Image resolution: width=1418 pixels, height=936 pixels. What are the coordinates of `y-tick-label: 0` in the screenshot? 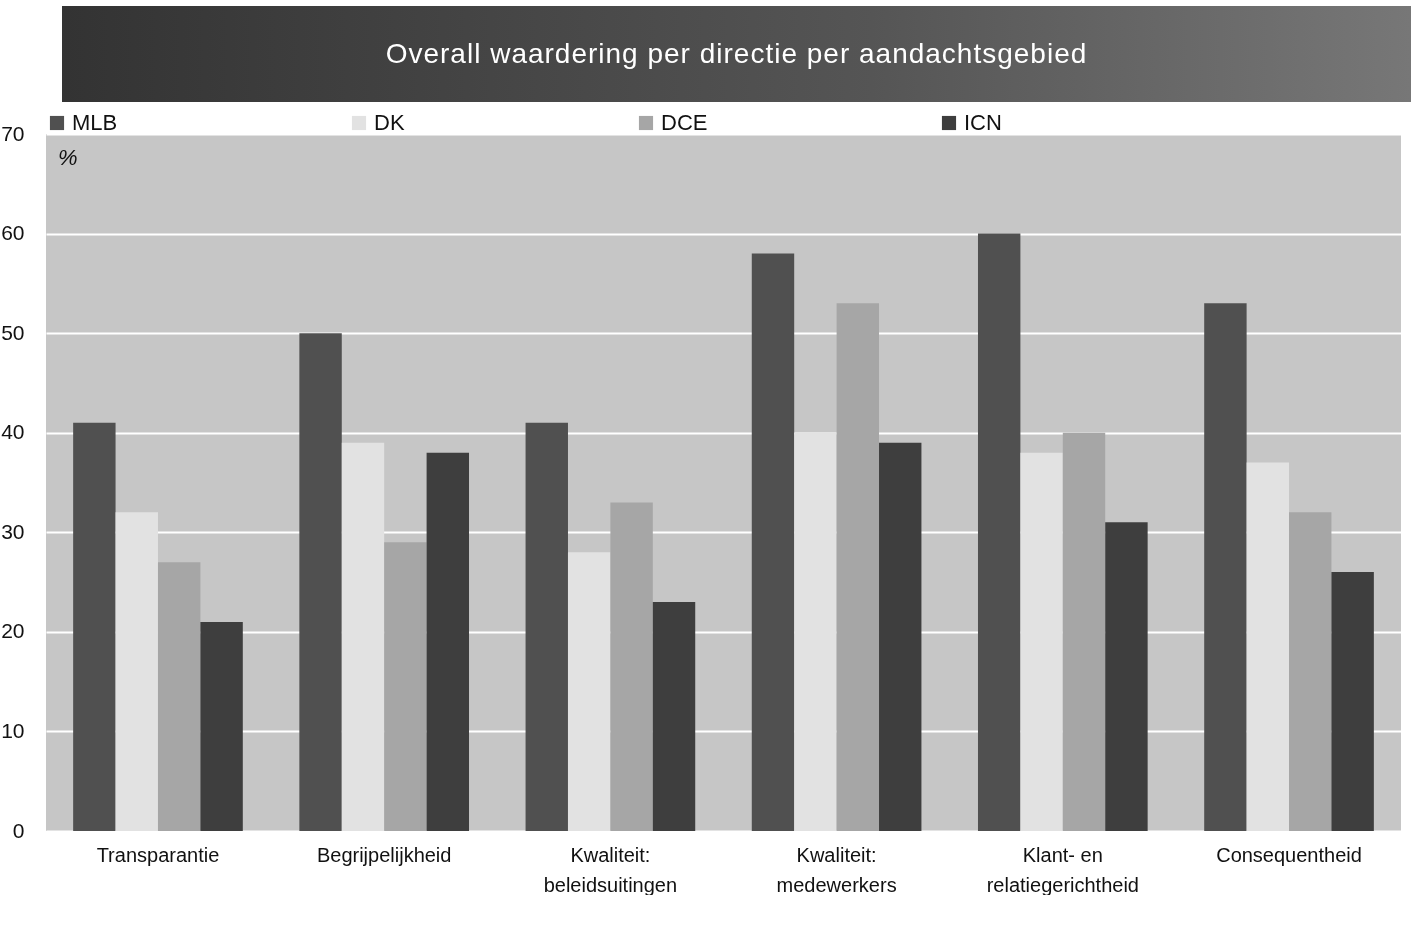 It's located at (18, 830).